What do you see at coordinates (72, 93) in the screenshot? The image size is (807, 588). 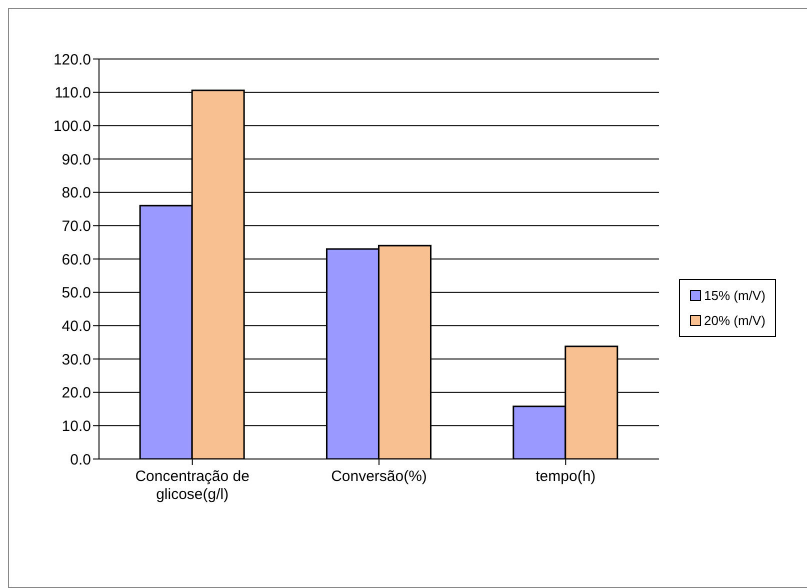 I see `y-tick-label: 110.0` at bounding box center [72, 93].